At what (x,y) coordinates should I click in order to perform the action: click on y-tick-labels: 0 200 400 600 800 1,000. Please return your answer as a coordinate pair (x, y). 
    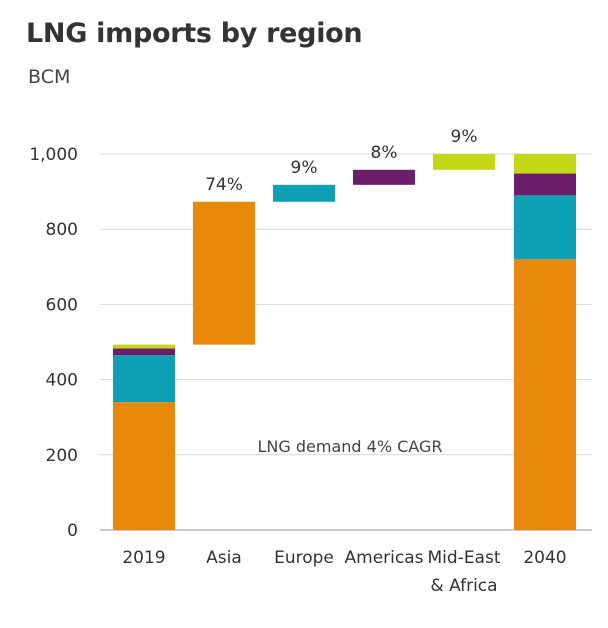
    Looking at the image, I should click on (53, 343).